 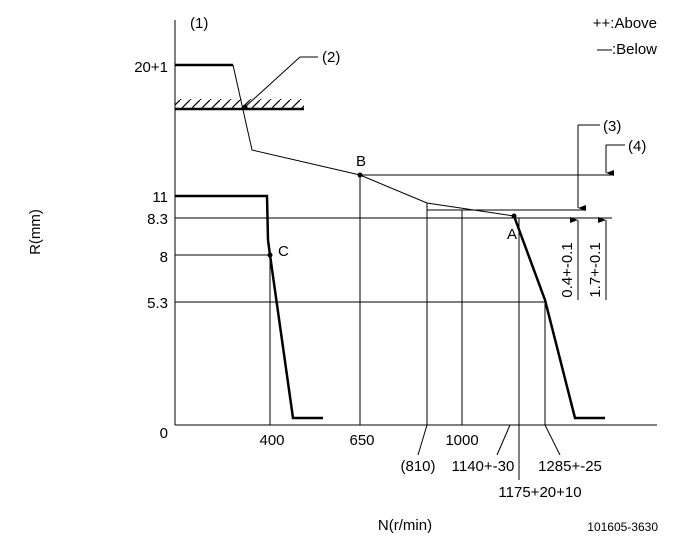 I want to click on x-label: 1175+20+10, so click(x=539, y=492).